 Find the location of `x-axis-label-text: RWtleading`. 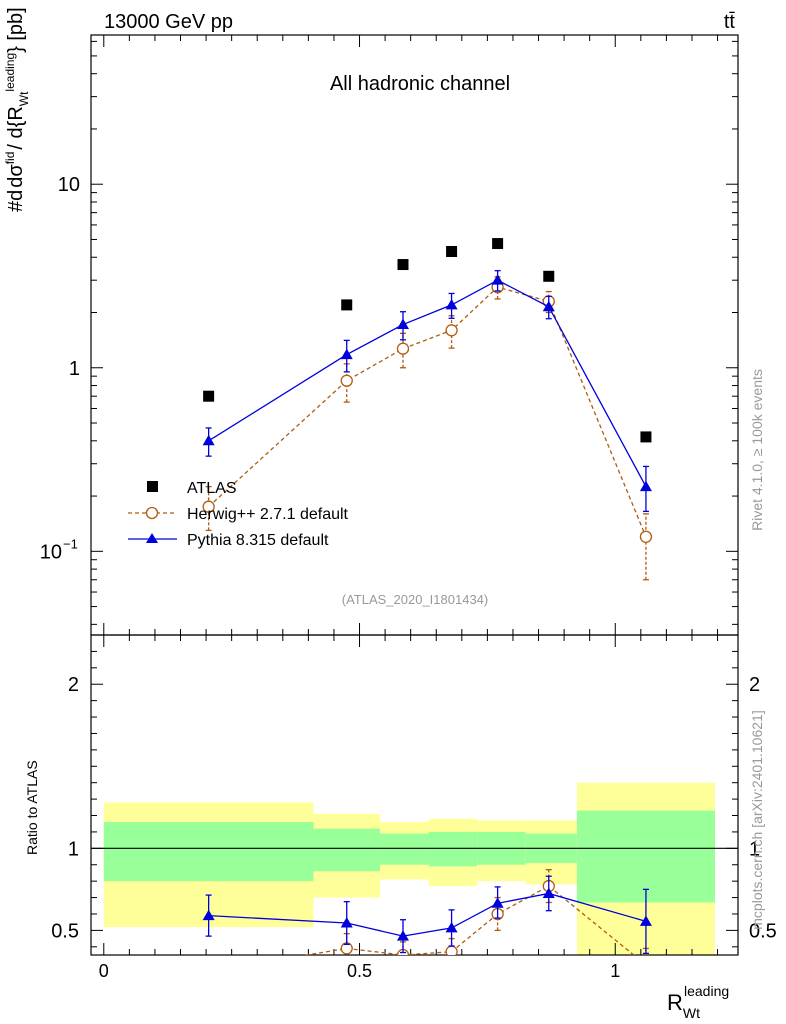

x-axis-label-text: RWtleading is located at coordinates (698, 1002).